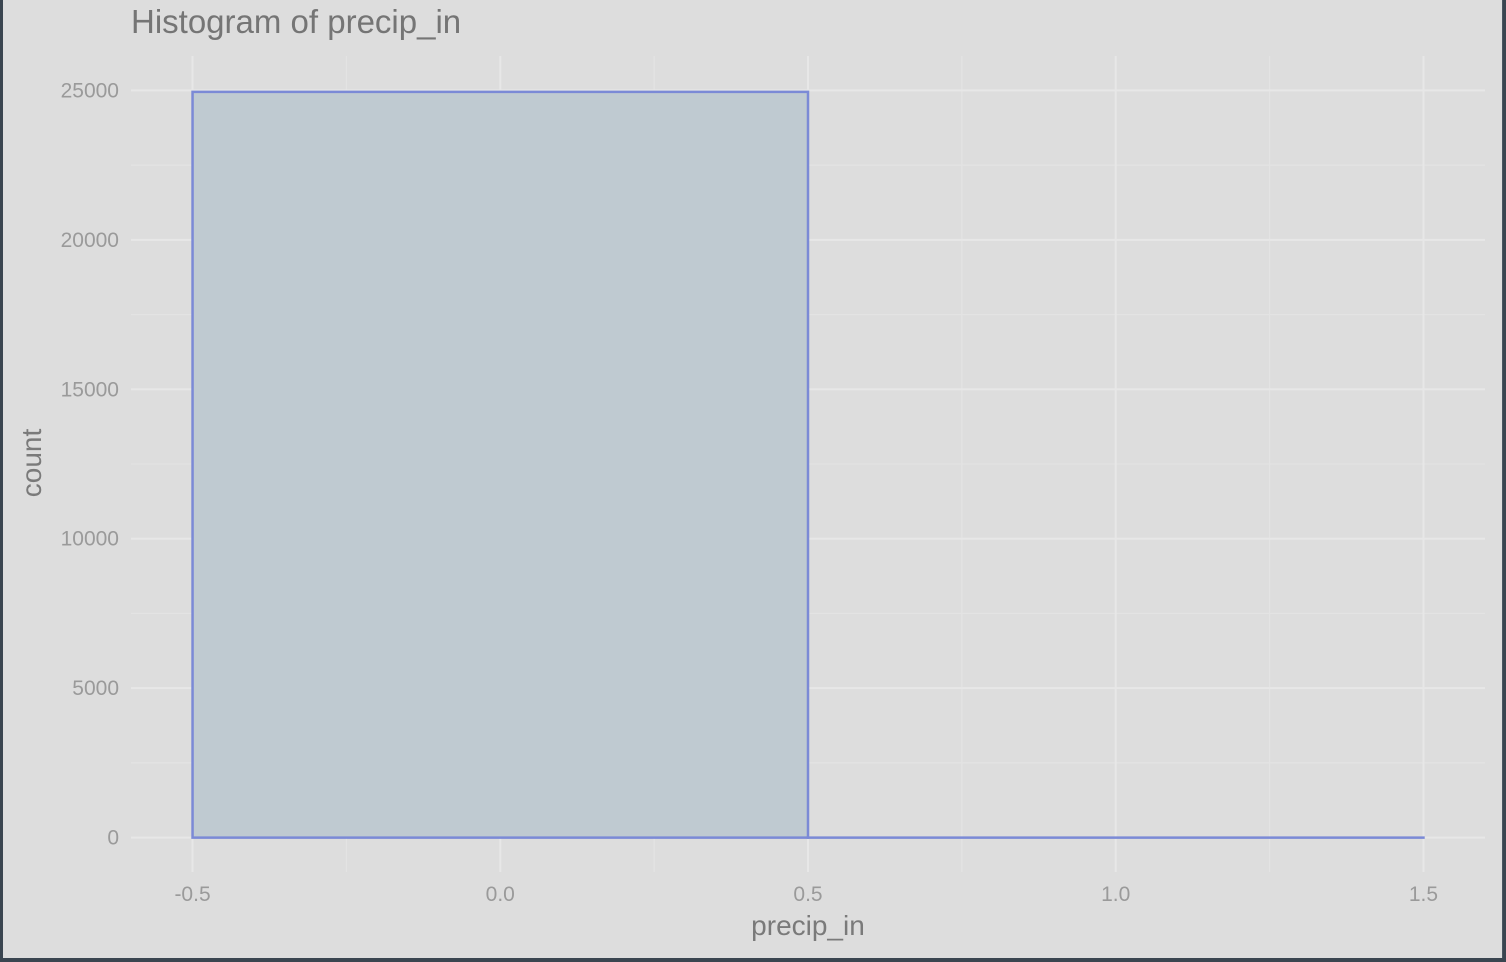  Describe the element at coordinates (807, 894) in the screenshot. I see `x-tick-label: 0.5` at that location.